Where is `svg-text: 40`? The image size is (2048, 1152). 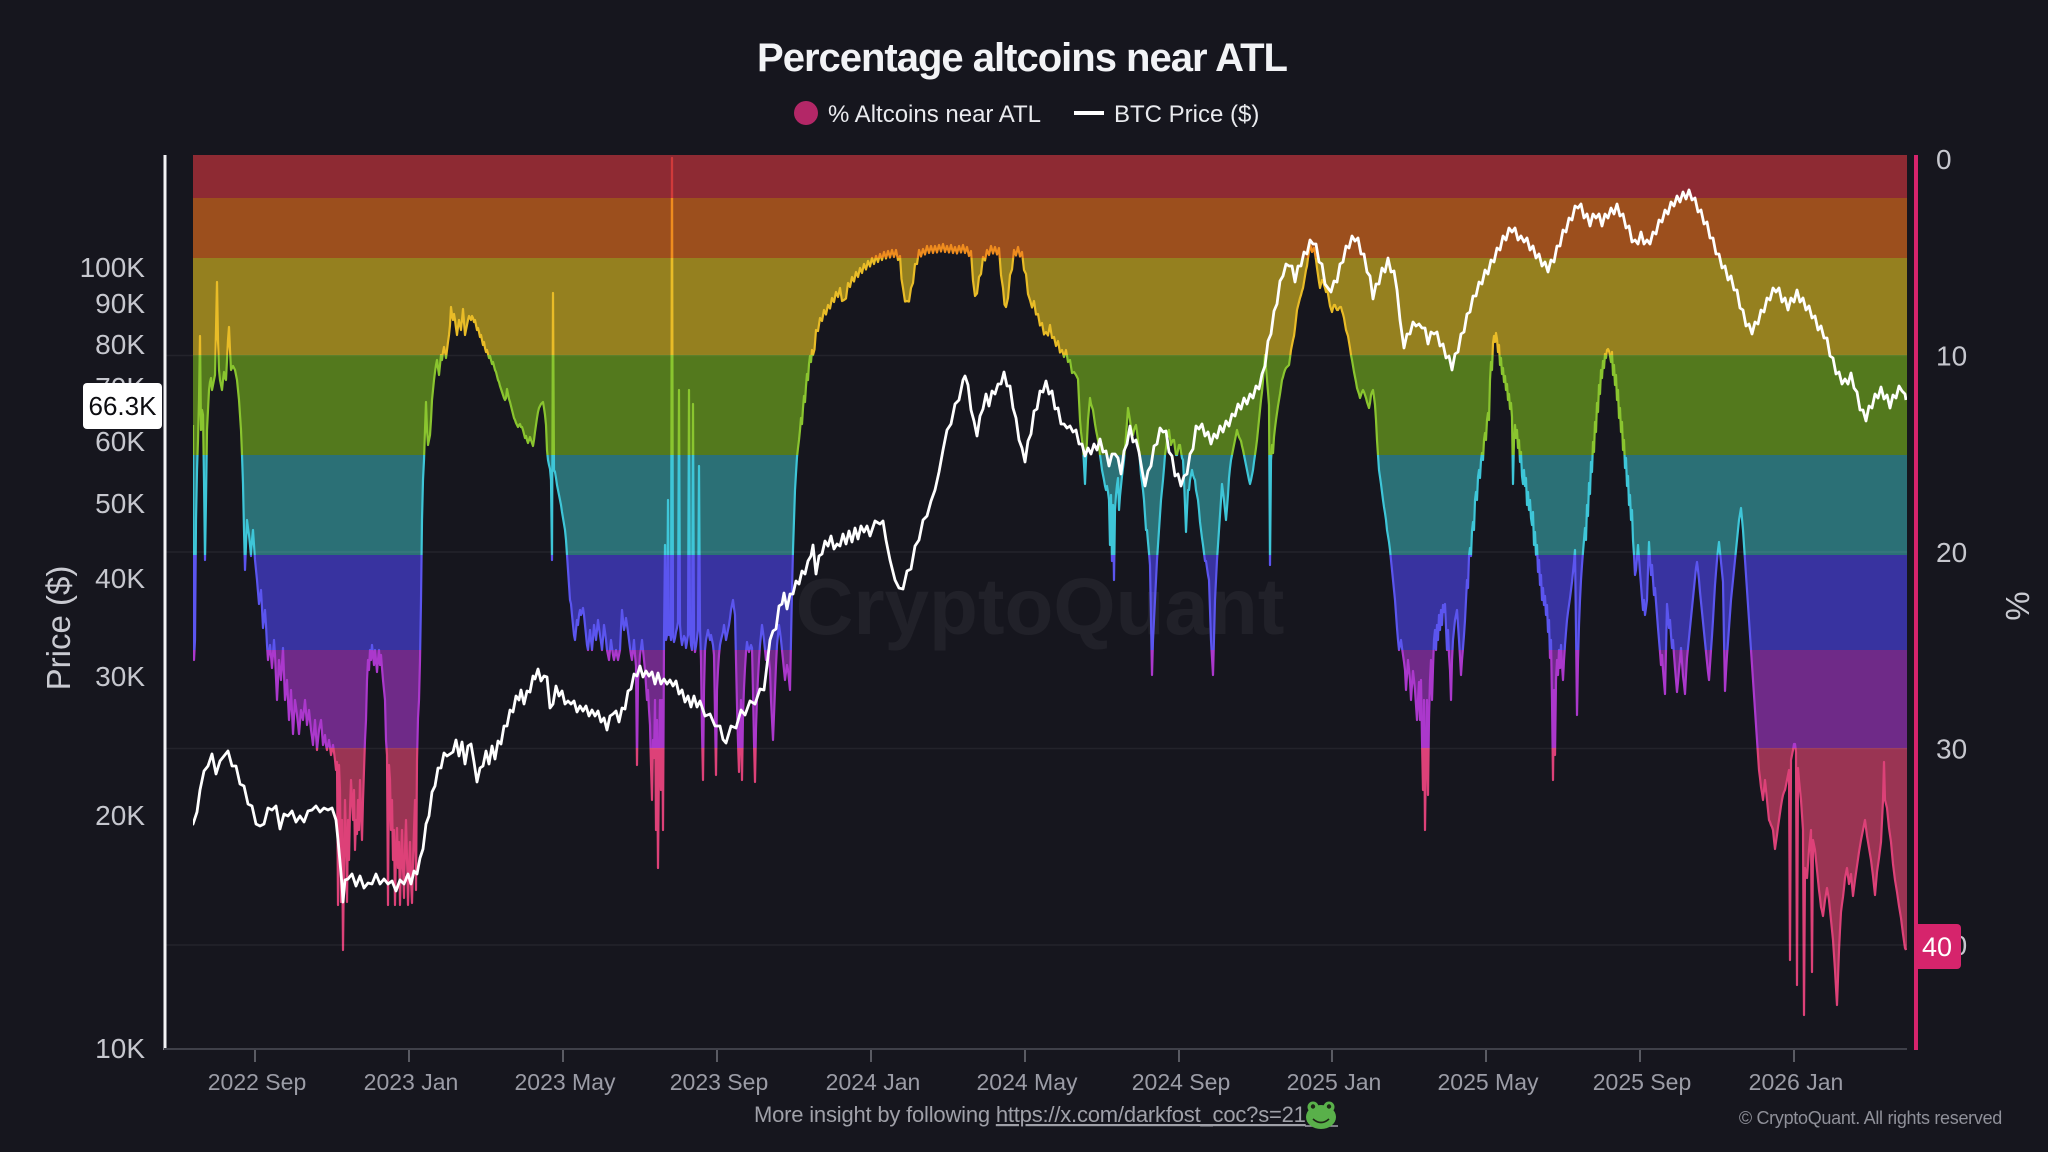 svg-text: 40 is located at coordinates (1937, 947).